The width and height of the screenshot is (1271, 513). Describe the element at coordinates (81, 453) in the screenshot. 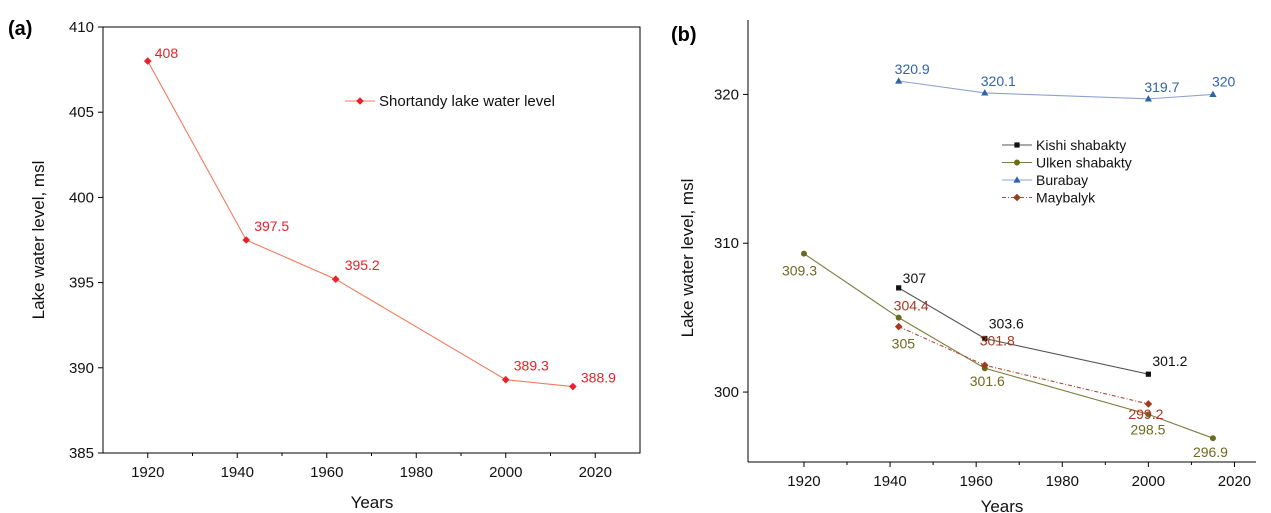

I see `y-tick-label: 385` at that location.